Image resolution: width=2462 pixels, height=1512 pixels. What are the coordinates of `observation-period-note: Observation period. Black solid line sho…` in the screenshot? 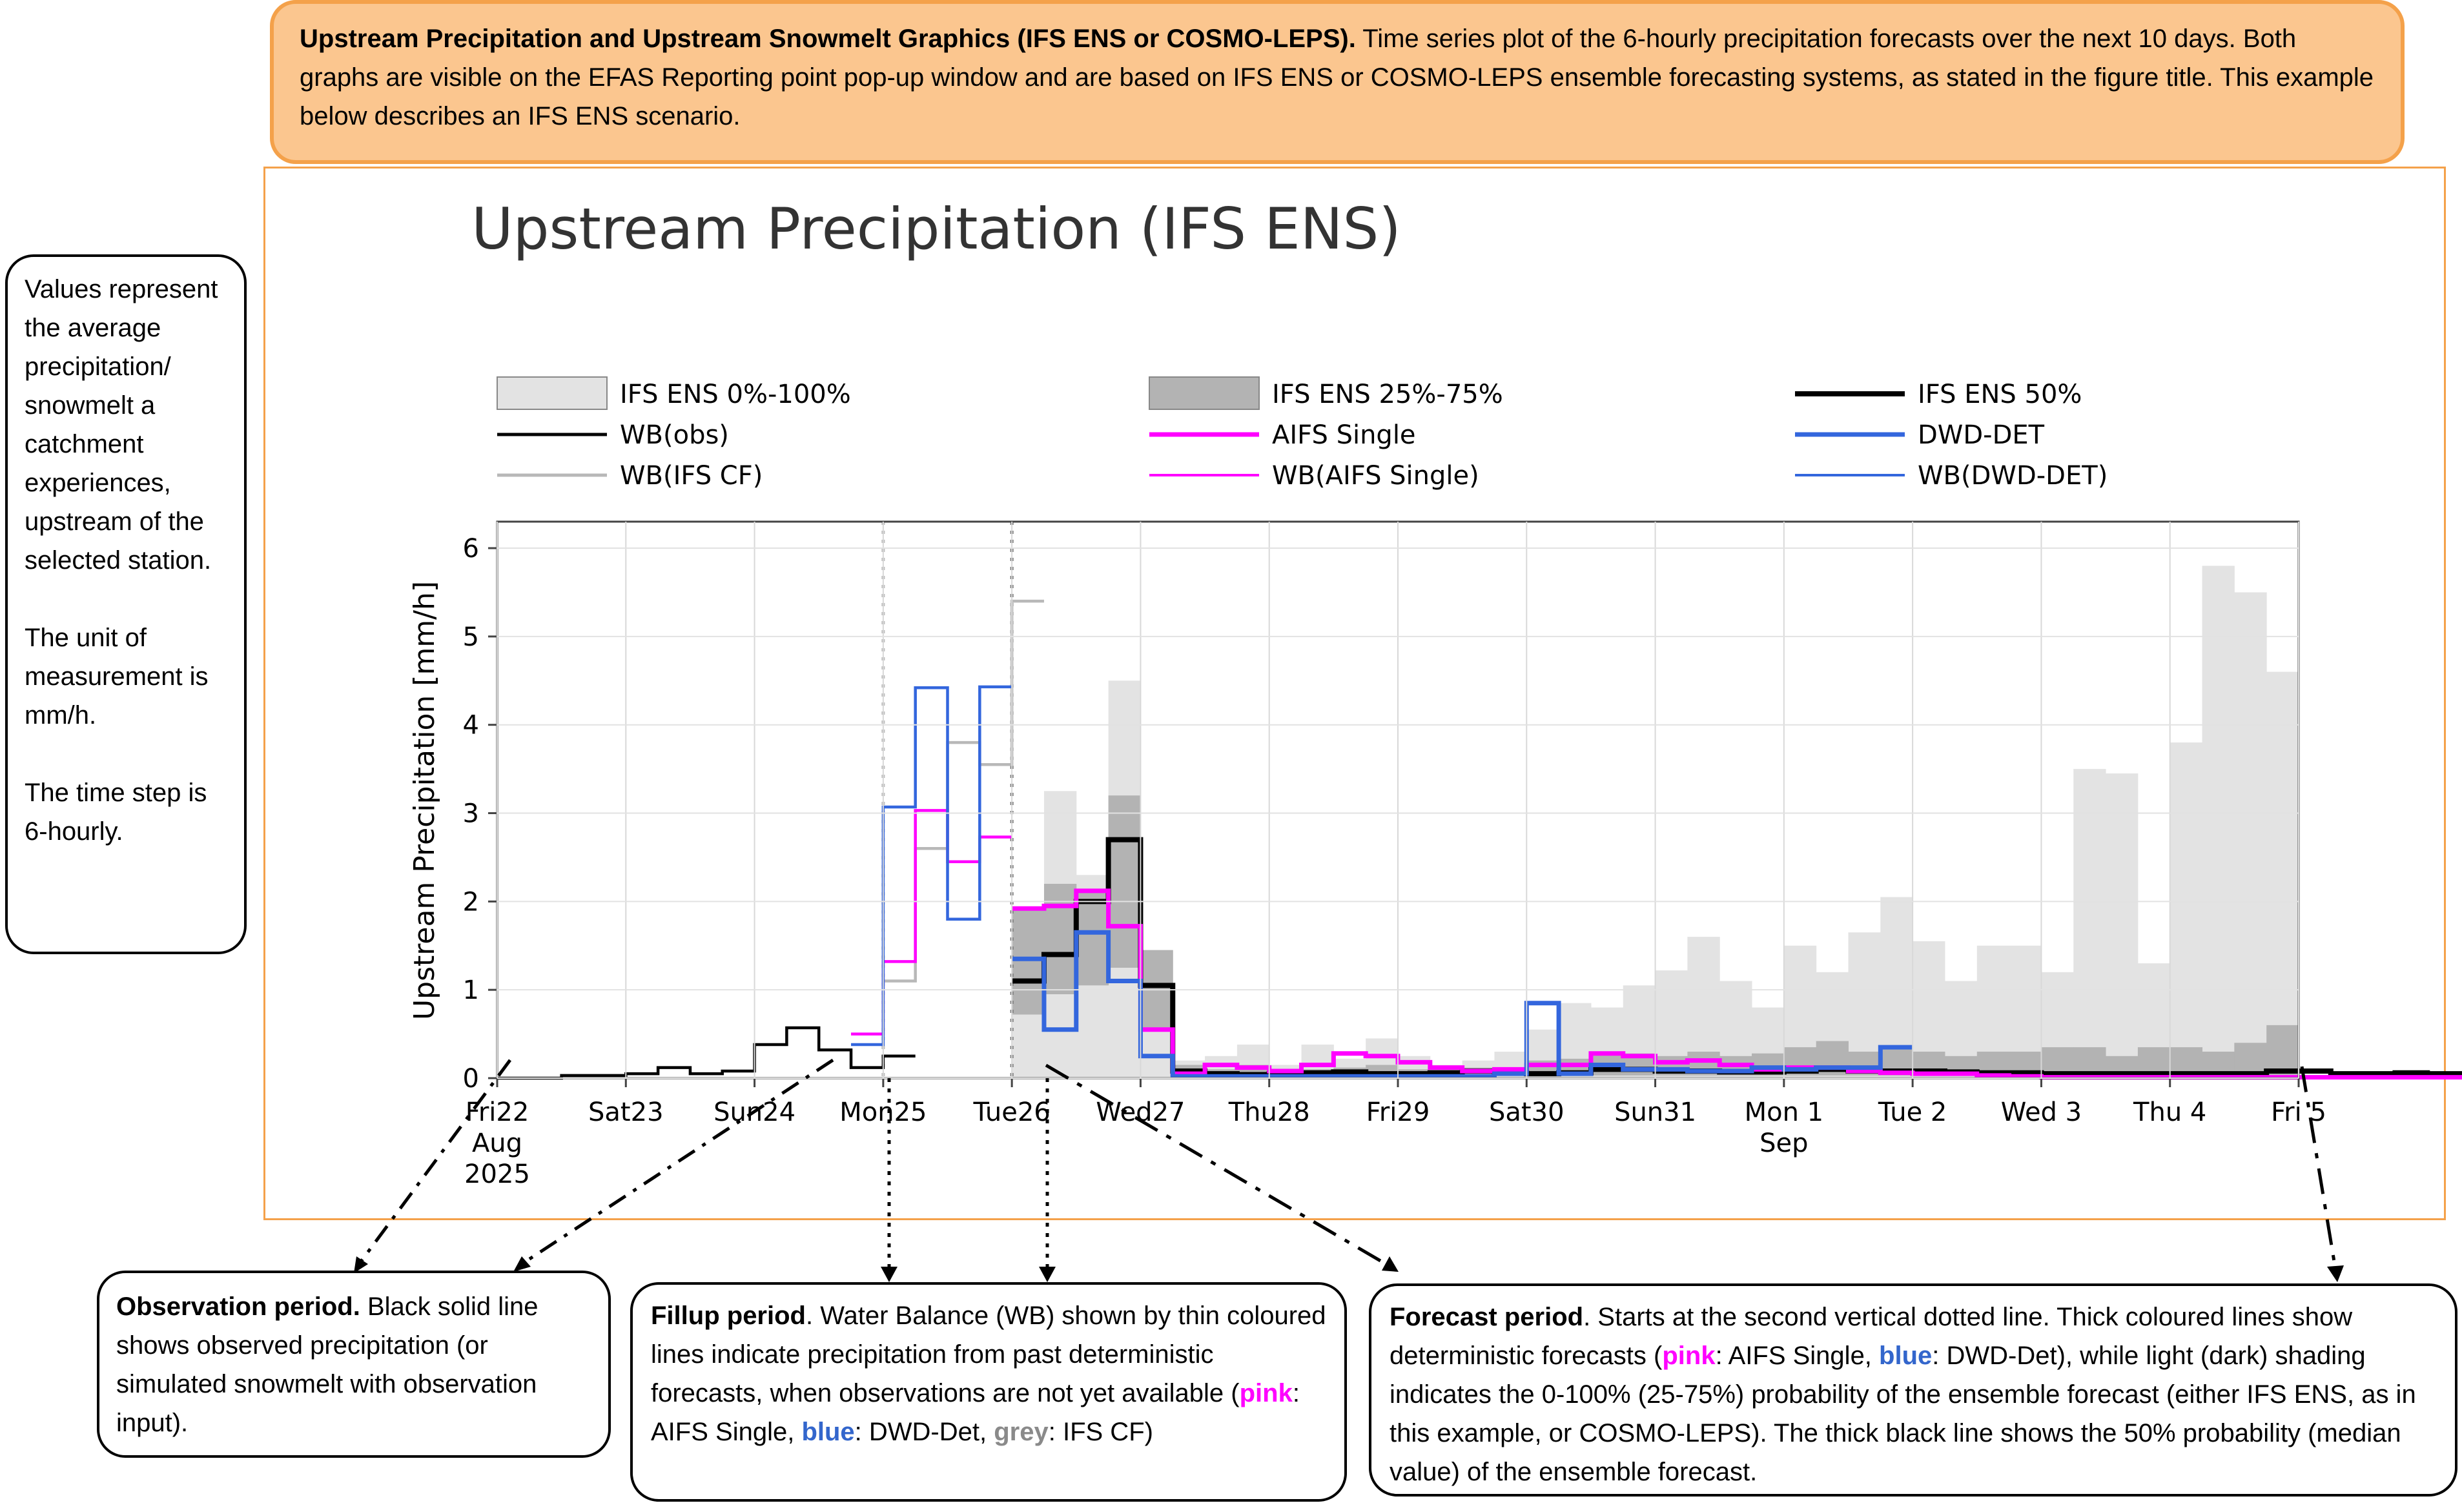 It's located at (354, 1364).